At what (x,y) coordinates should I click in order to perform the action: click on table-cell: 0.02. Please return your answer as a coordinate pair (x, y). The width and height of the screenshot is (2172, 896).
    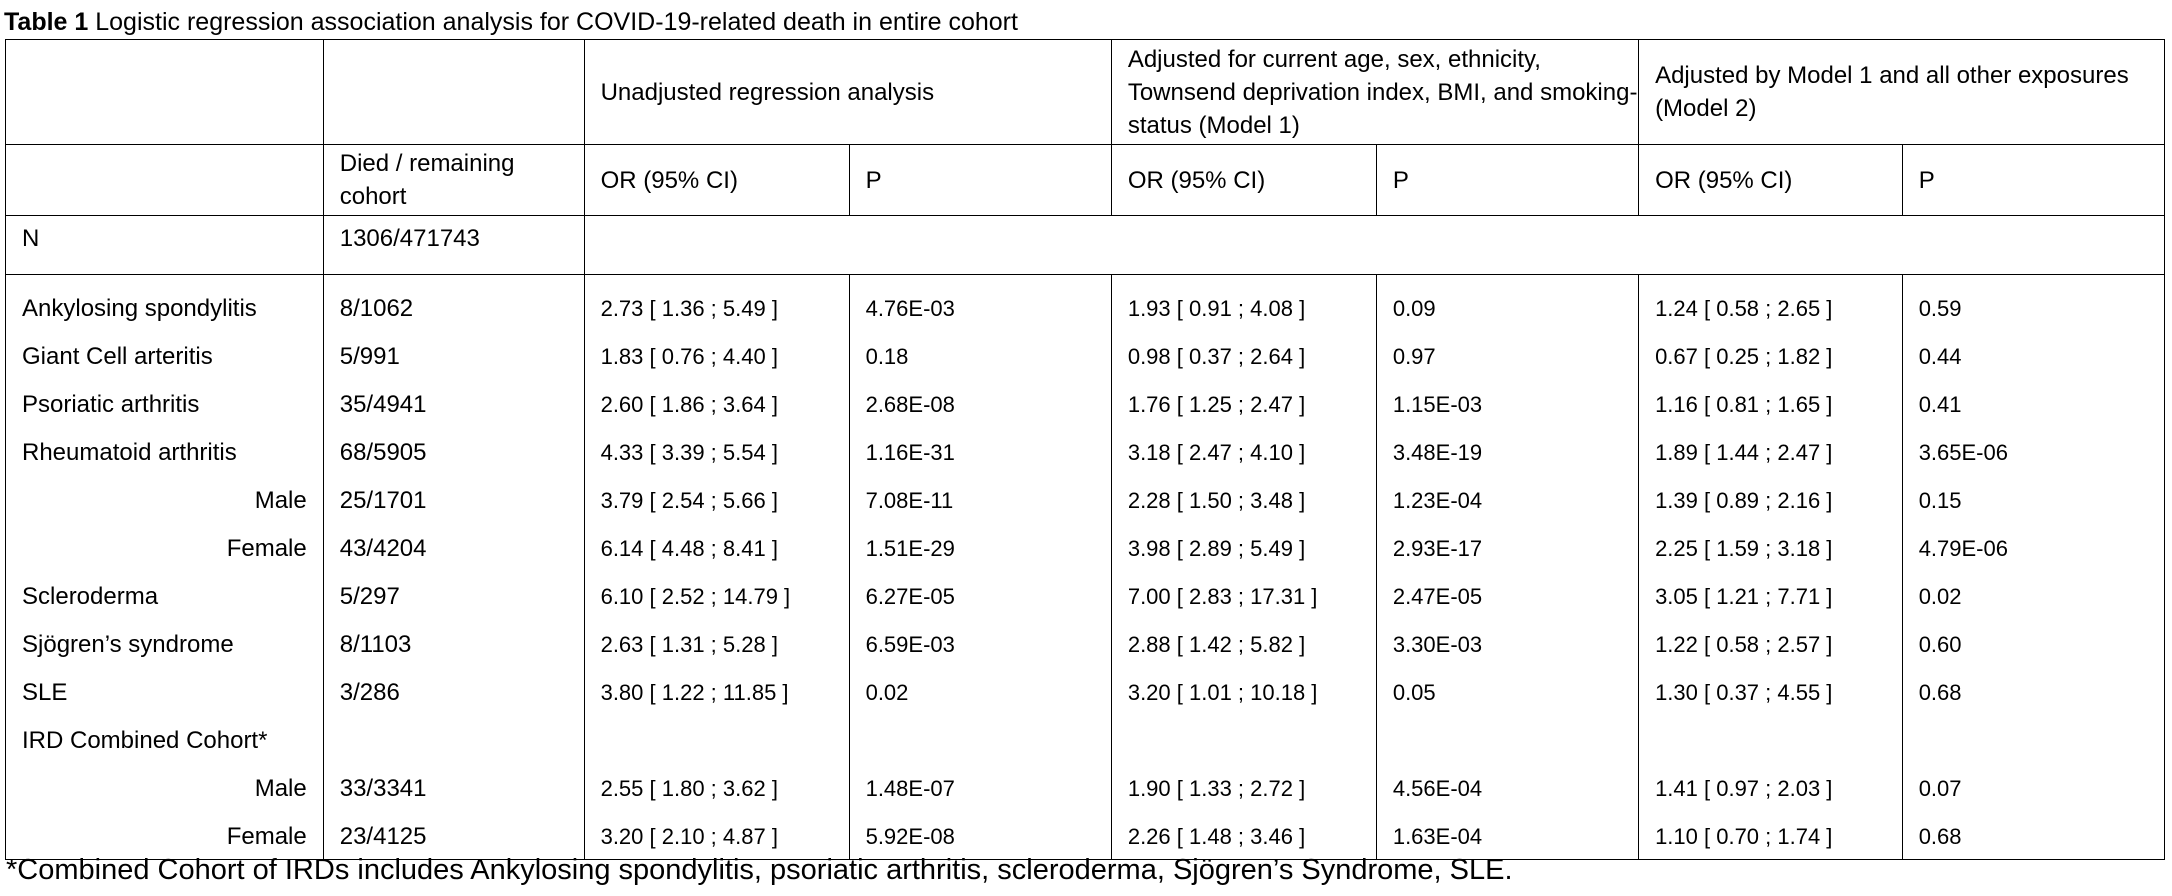
    Looking at the image, I should click on (2033, 595).